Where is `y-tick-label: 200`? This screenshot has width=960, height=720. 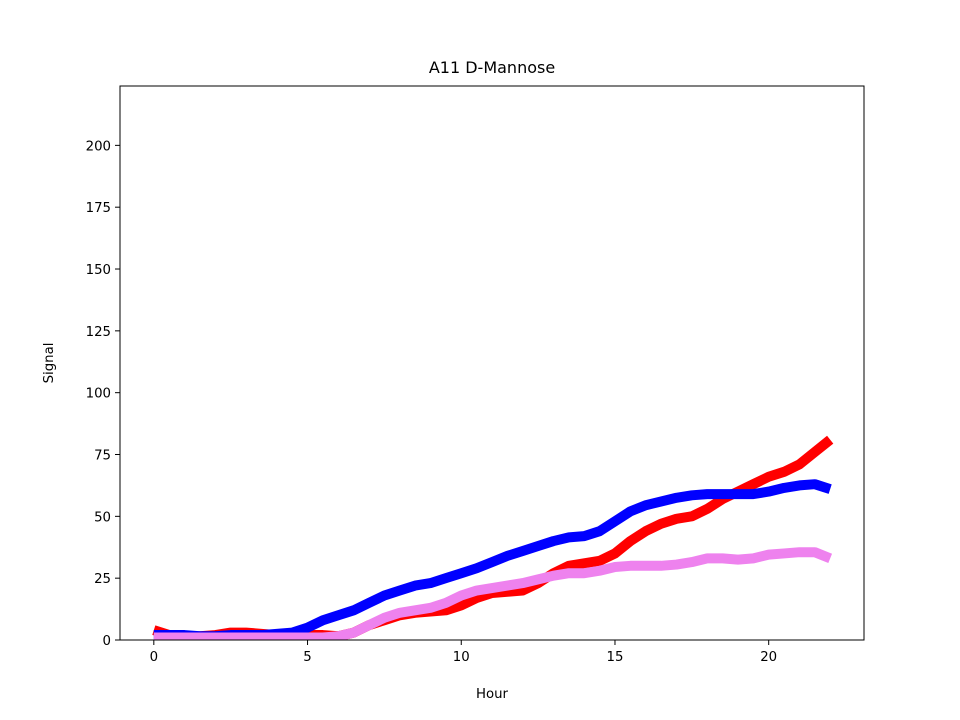
y-tick-label: 200 is located at coordinates (98, 146).